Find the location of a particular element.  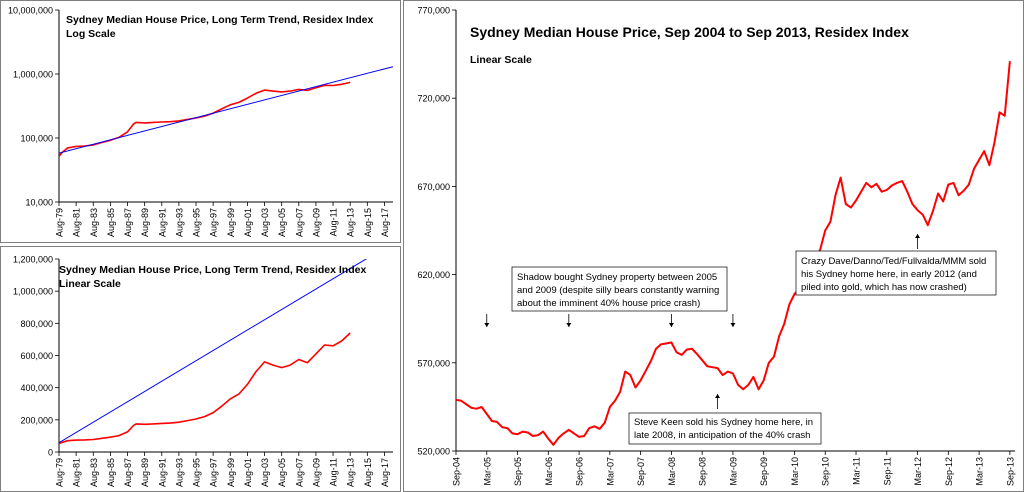

annotation-dave-line: Crazy Dave/Danno/Ted/Fullvalda/MMM sold is located at coordinates (893, 261).